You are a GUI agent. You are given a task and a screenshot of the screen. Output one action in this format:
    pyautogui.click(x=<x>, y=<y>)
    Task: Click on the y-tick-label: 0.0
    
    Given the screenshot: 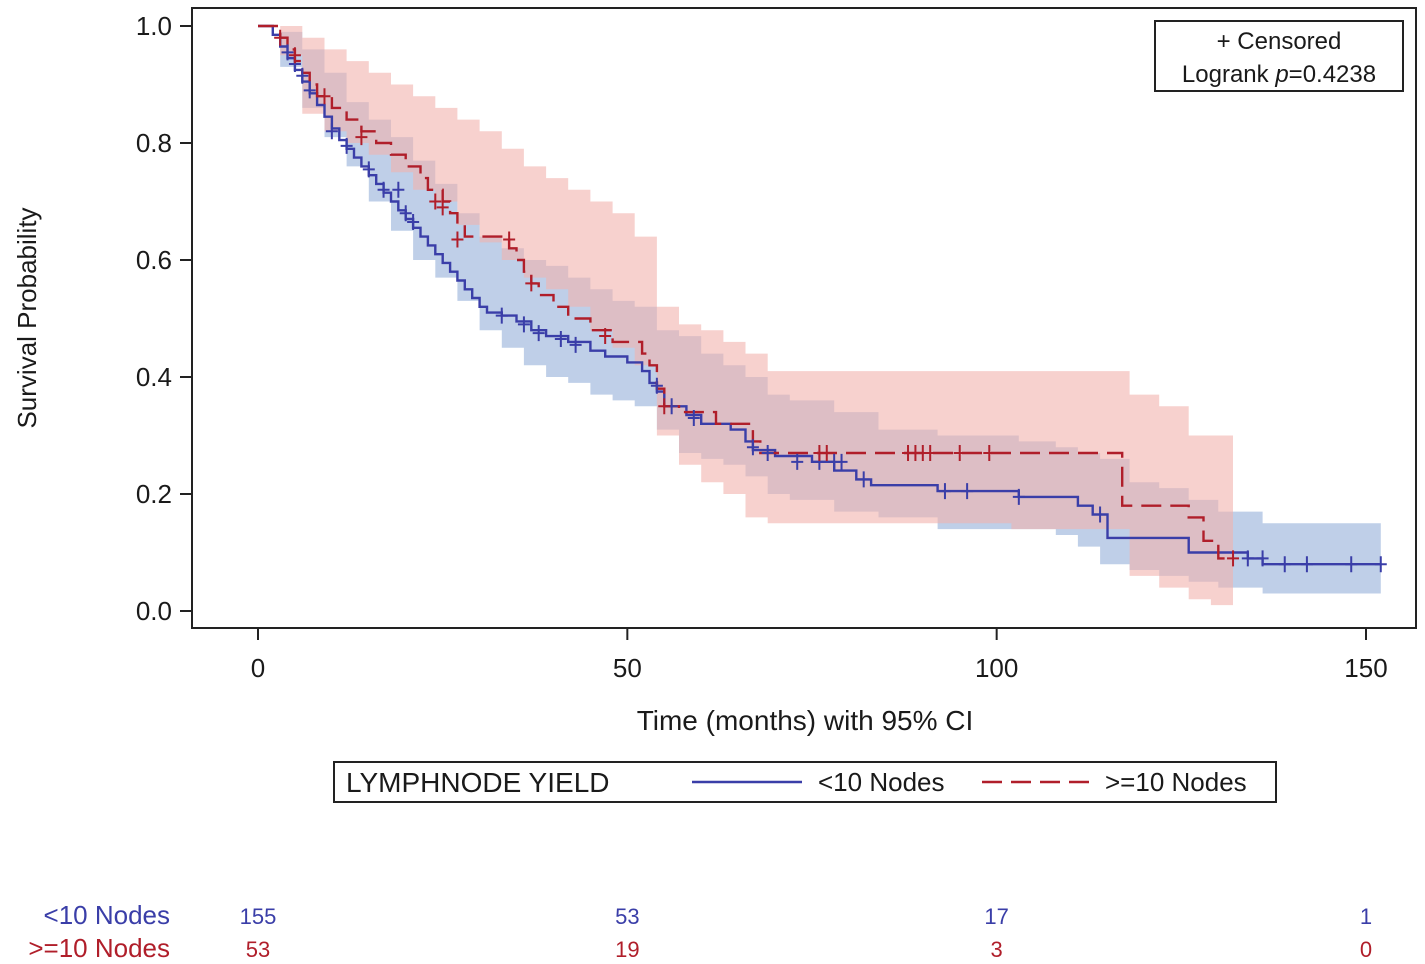 What is the action you would take?
    pyautogui.click(x=154, y=611)
    